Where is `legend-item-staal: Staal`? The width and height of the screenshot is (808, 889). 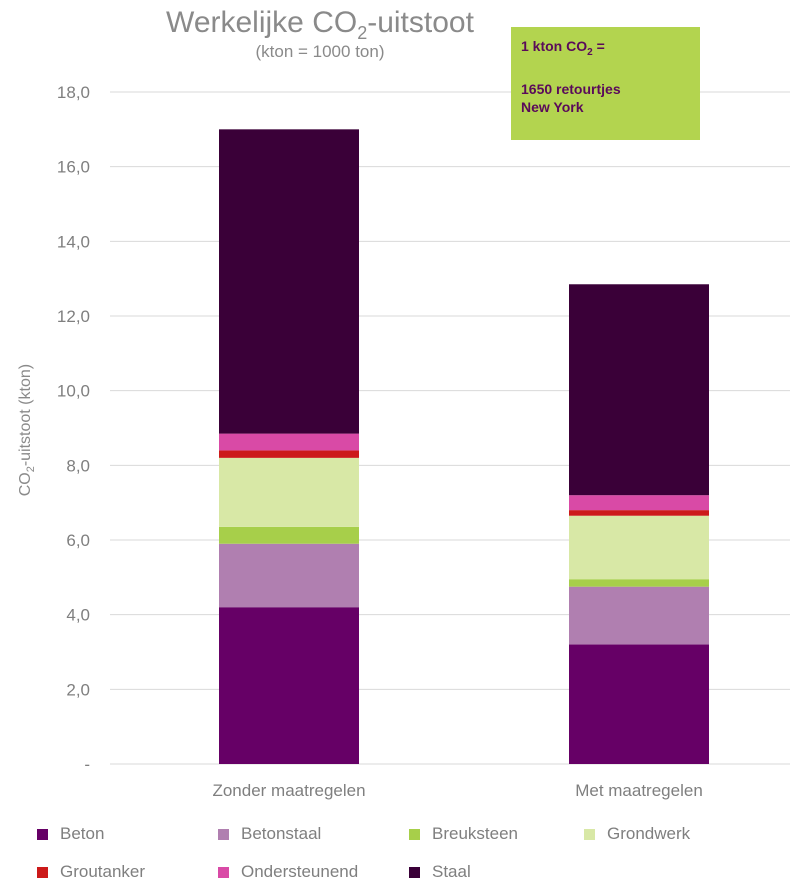
legend-item-staal: Staal is located at coordinates (440, 872).